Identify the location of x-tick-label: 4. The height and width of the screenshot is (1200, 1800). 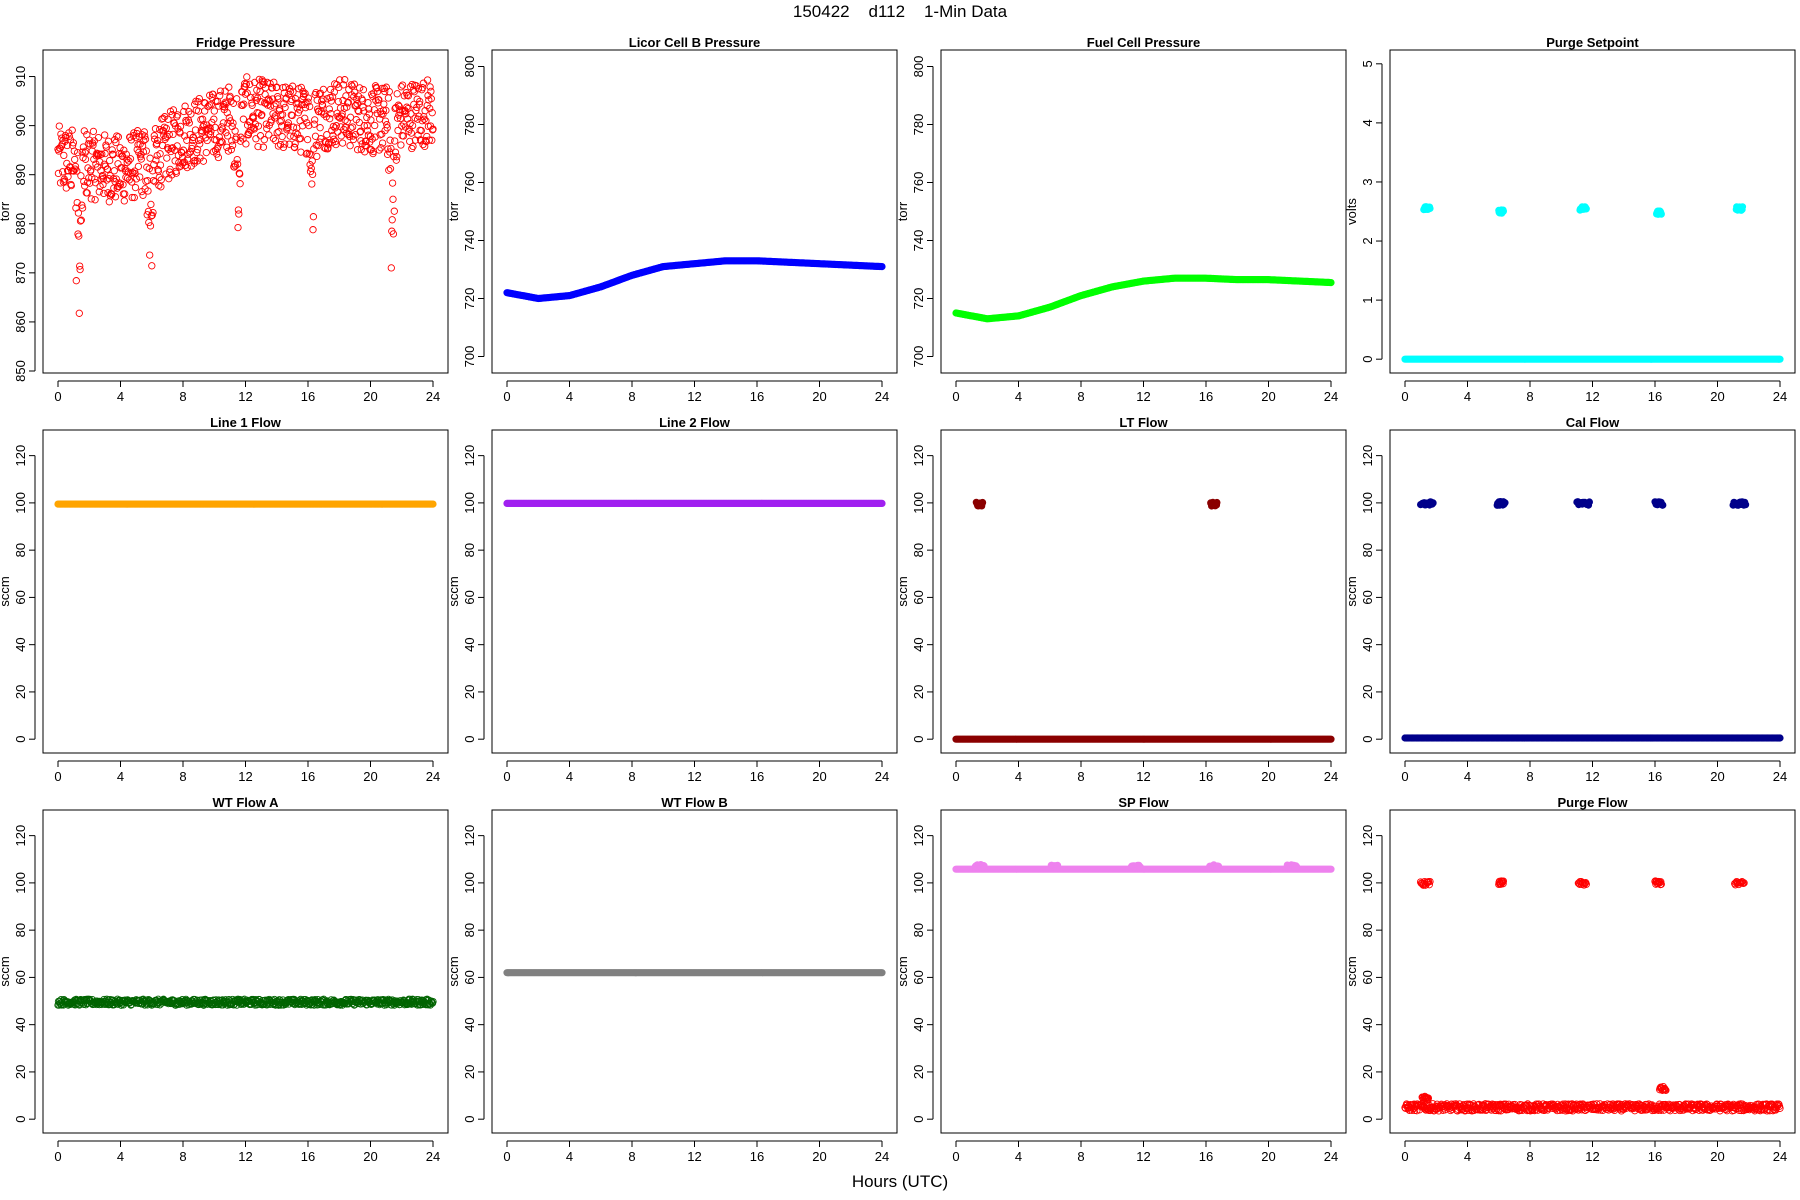
(1467, 776).